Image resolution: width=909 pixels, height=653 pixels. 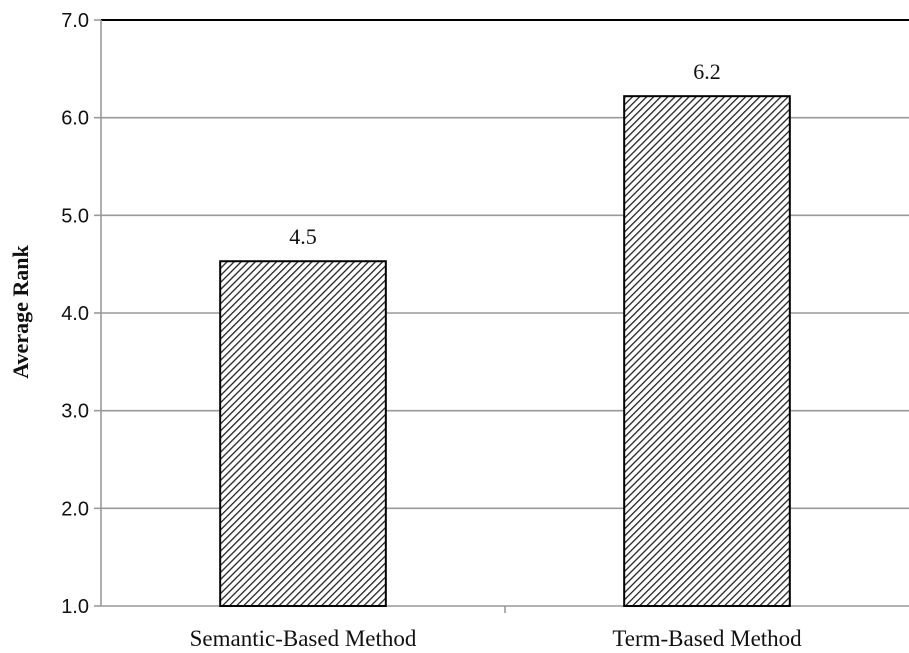 I want to click on y-axis-title: Average Rank, so click(x=20, y=312).